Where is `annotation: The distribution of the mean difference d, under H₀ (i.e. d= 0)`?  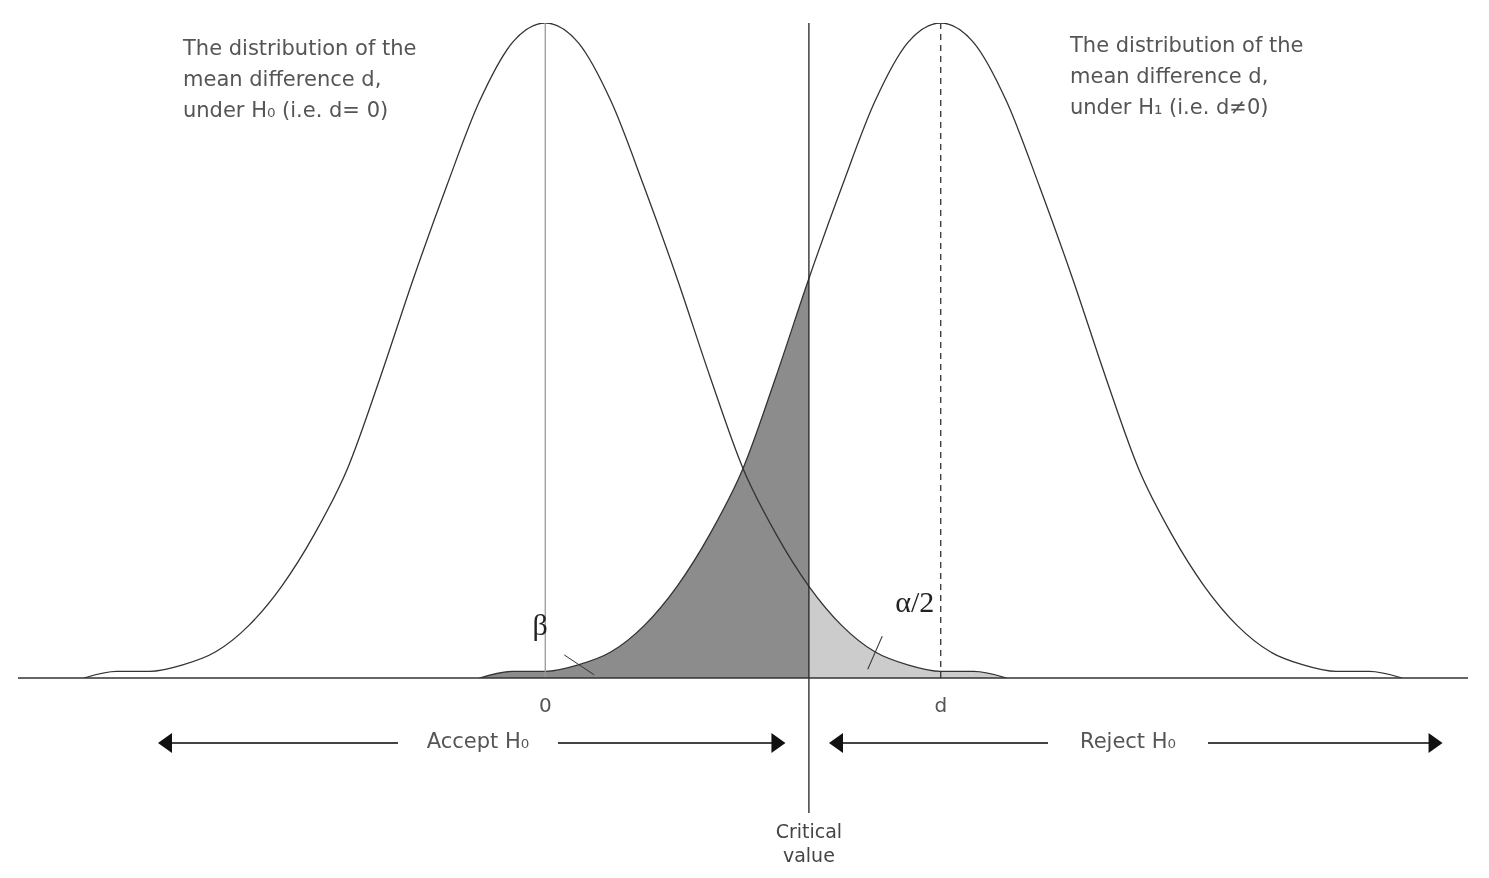
annotation: The distribution of the mean difference d, under H₀ (i.e. d= 0) is located at coordinates (300, 79).